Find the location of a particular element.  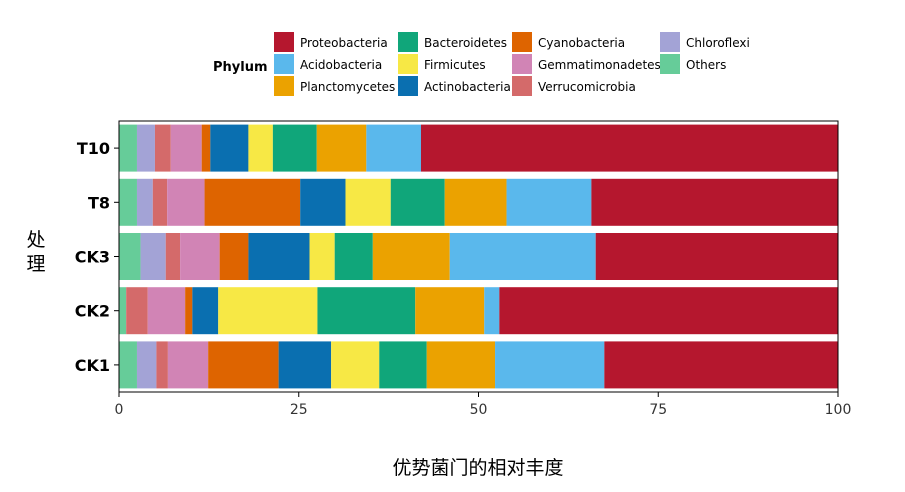

legend-key-gemmatimonadetes is located at coordinates (522, 64).